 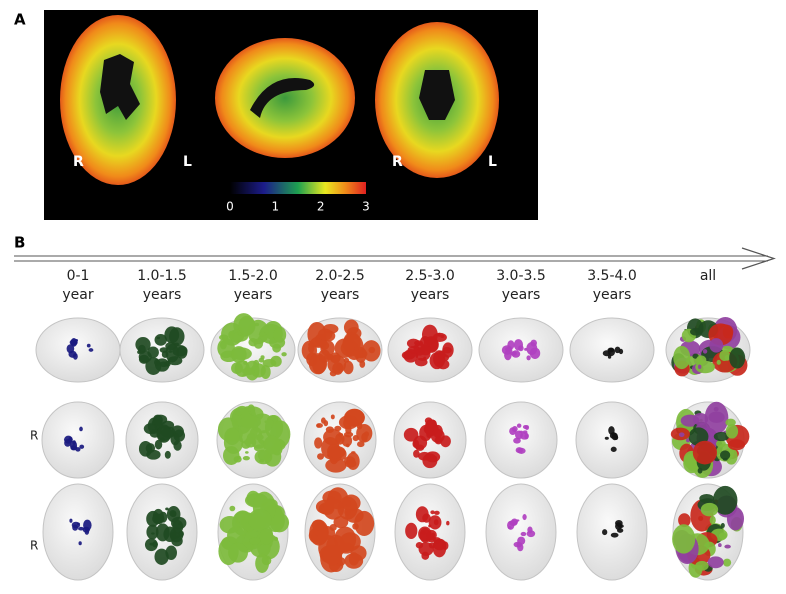 I want to click on colorbar, so click(x=298, y=188).